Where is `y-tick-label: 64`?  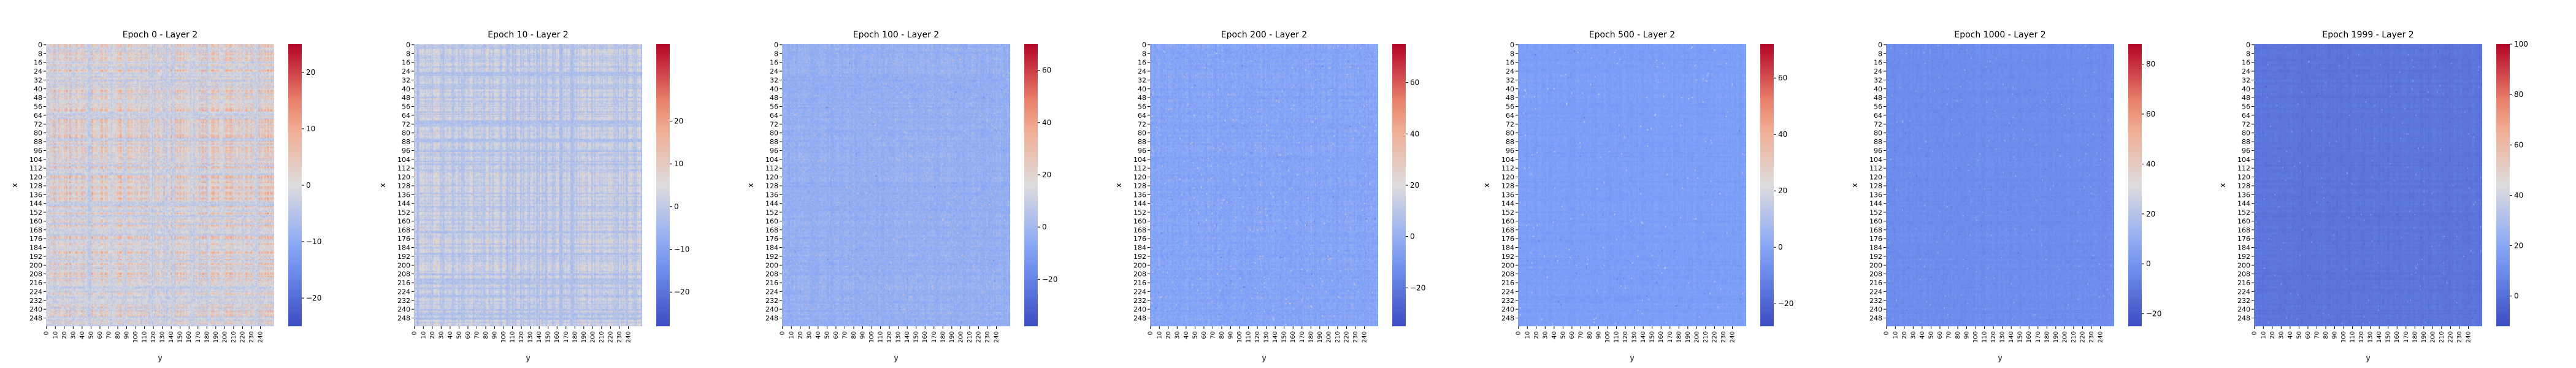
y-tick-label: 64 is located at coordinates (406, 116).